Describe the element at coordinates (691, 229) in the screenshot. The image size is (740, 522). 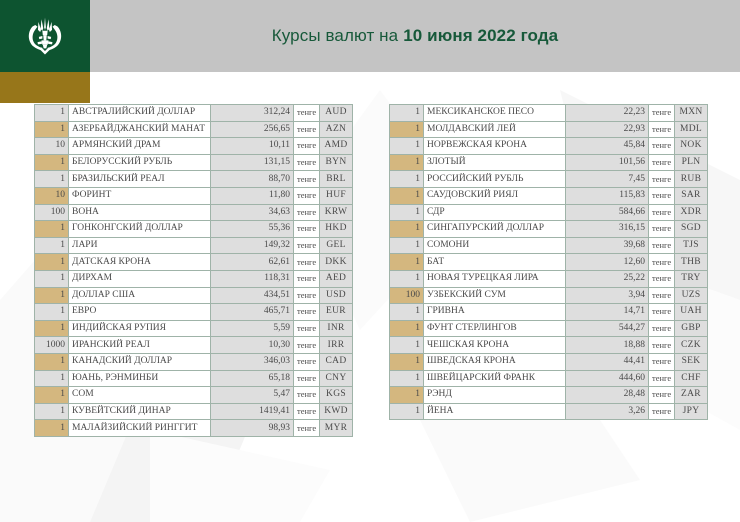
I see `cell-currency-code: SGD` at that location.